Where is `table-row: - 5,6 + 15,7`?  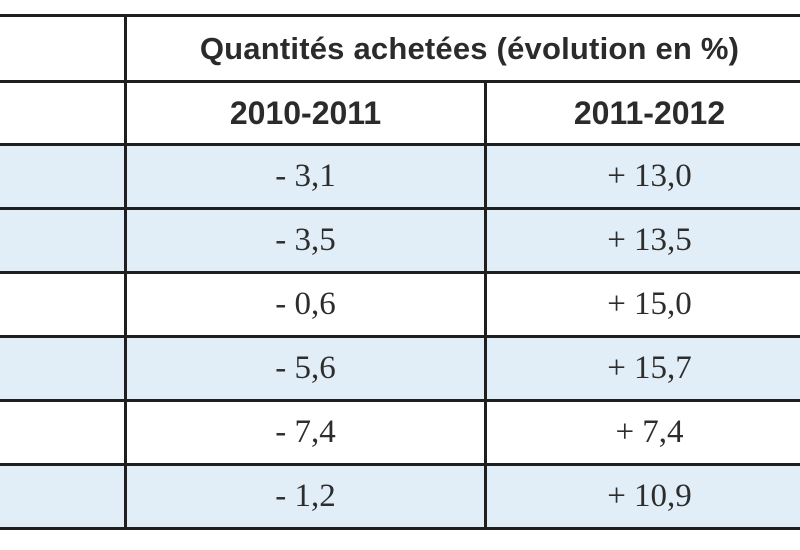
table-row: - 5,6 + 15,7 is located at coordinates (400, 368).